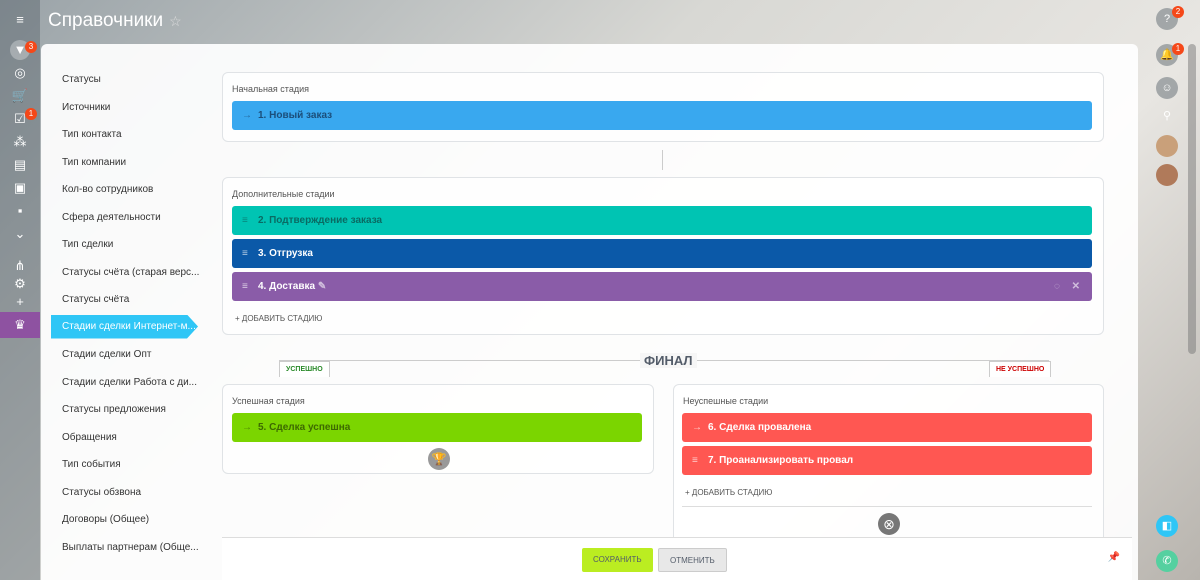 This screenshot has height=580, width=1200. What do you see at coordinates (81, 79) in the screenshot?
I see `menu-item: Статусы` at bounding box center [81, 79].